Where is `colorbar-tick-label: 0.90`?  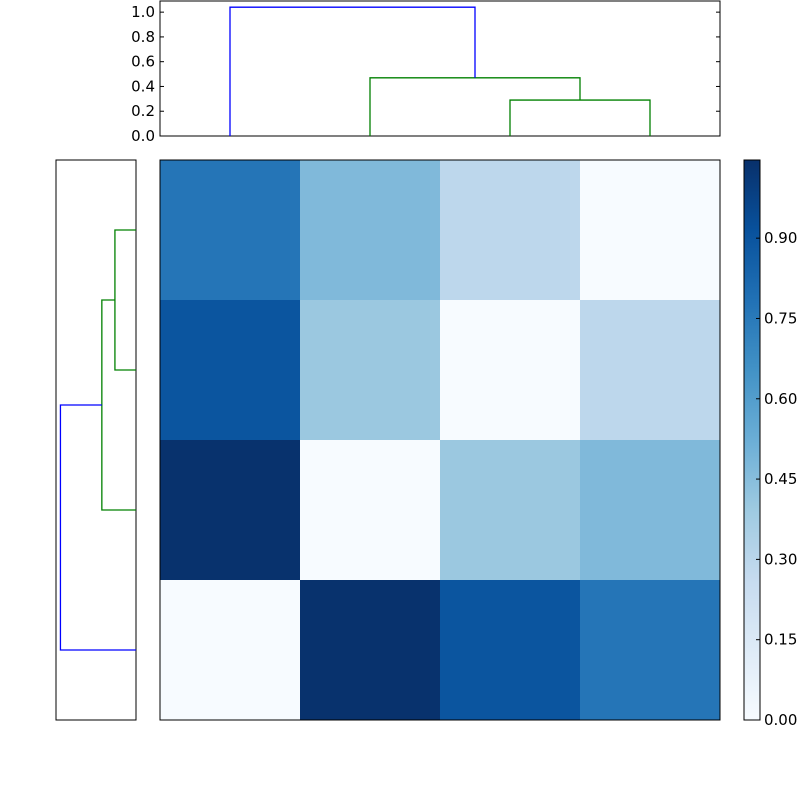 colorbar-tick-label: 0.90 is located at coordinates (780, 238).